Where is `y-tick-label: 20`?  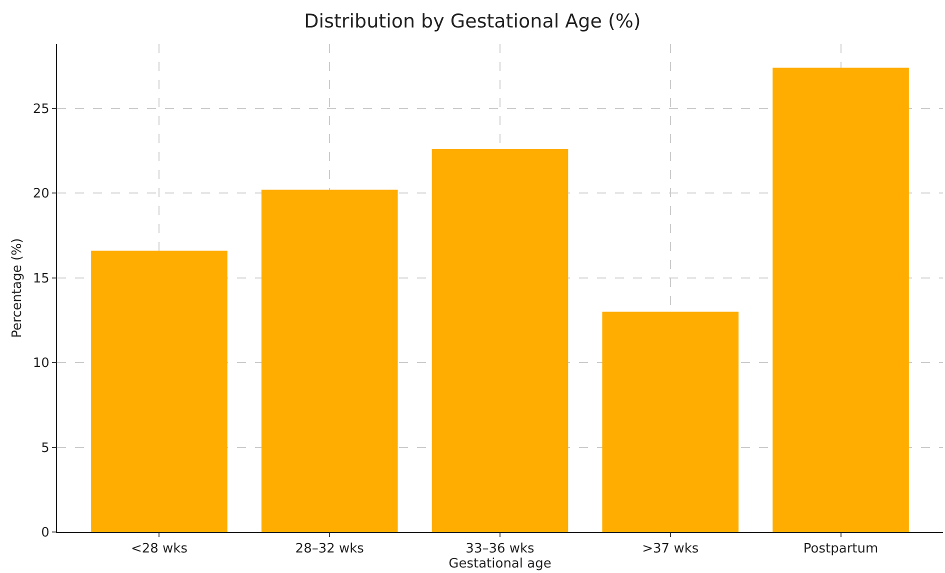 y-tick-label: 20 is located at coordinates (41, 194).